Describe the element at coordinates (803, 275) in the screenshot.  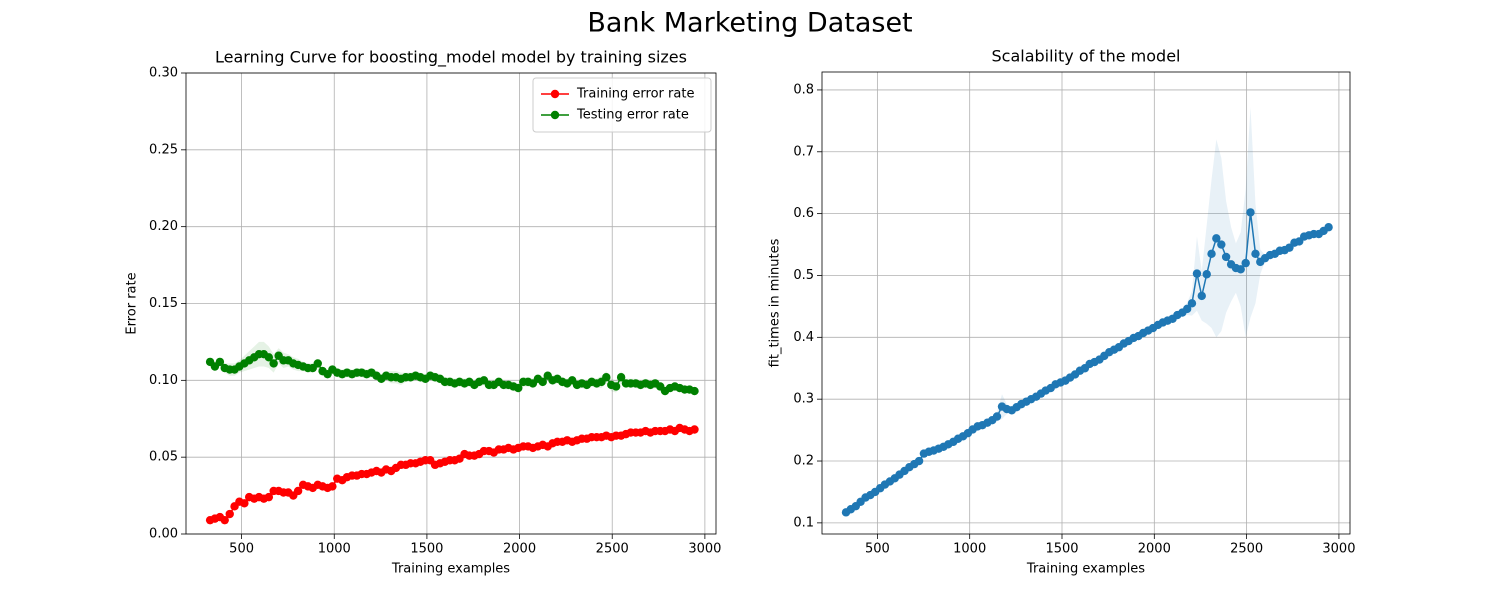
I see `y-tick-label: 0.5` at that location.